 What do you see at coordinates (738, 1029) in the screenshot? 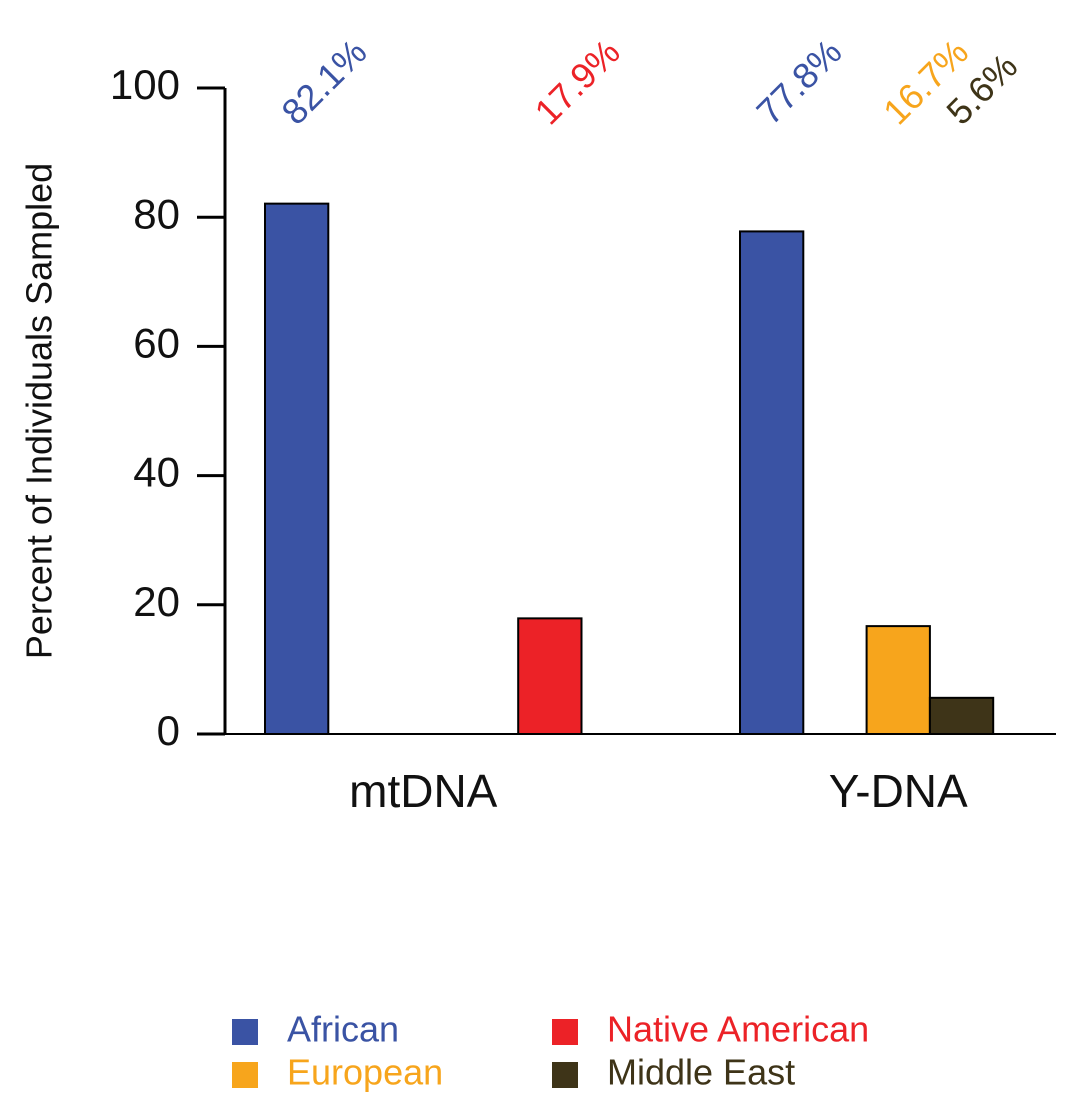
I see `legend-label: Native American` at bounding box center [738, 1029].